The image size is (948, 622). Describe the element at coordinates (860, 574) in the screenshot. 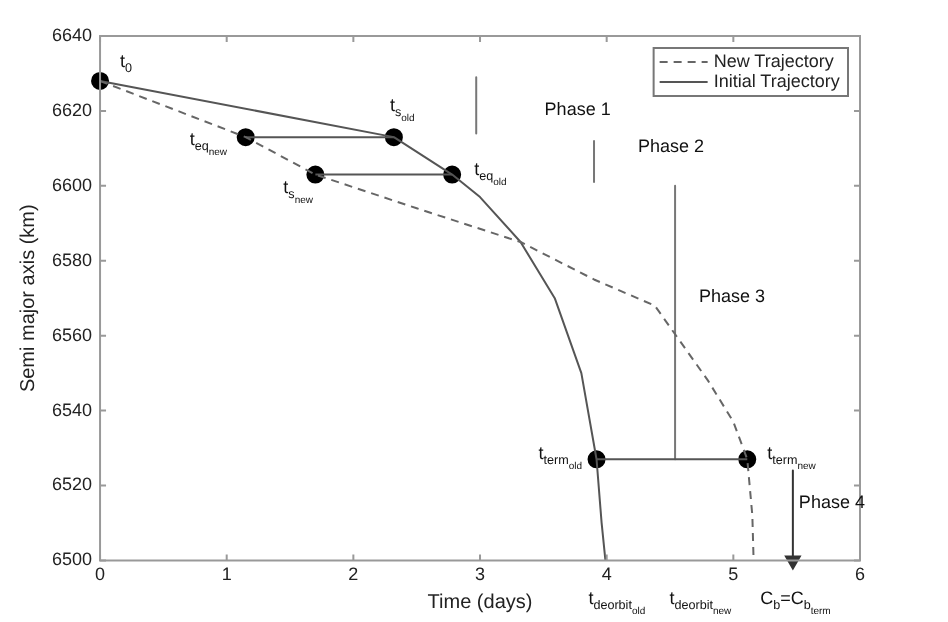

I see `x-tick-label: 6` at that location.